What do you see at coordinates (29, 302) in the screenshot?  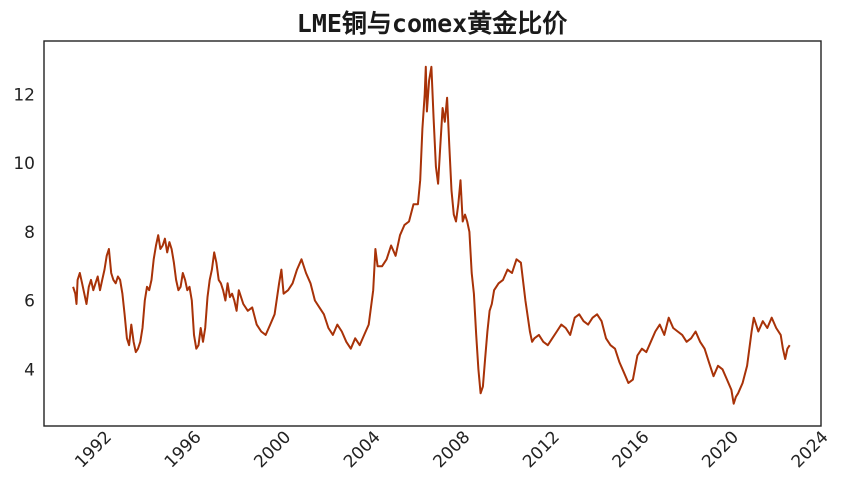 I see `y-tick-label: 6` at bounding box center [29, 302].